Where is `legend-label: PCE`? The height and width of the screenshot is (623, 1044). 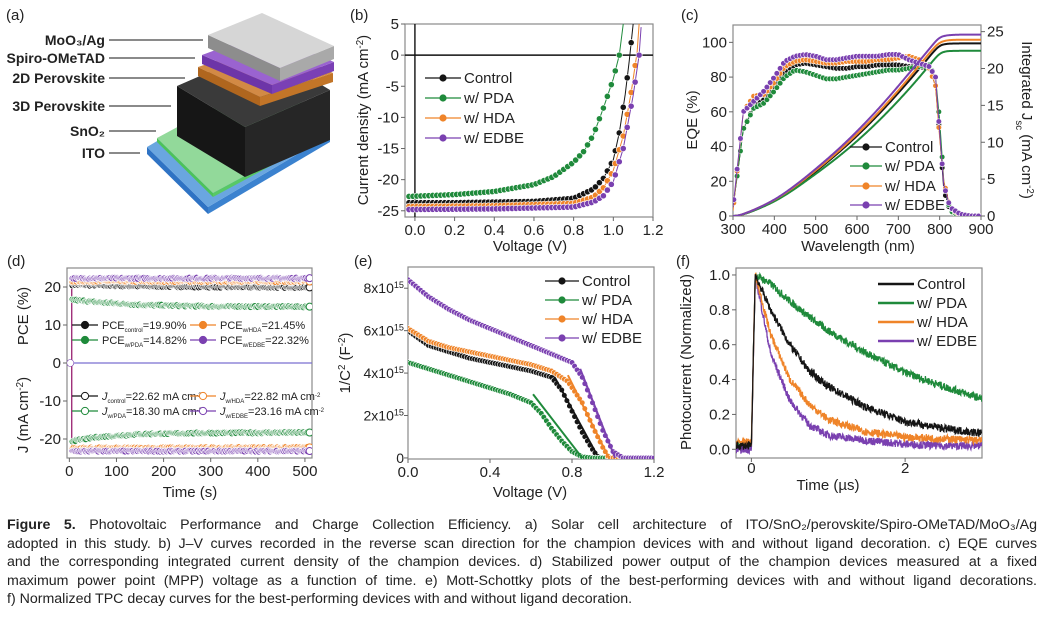
legend-label: PCE is located at coordinates (113, 341).